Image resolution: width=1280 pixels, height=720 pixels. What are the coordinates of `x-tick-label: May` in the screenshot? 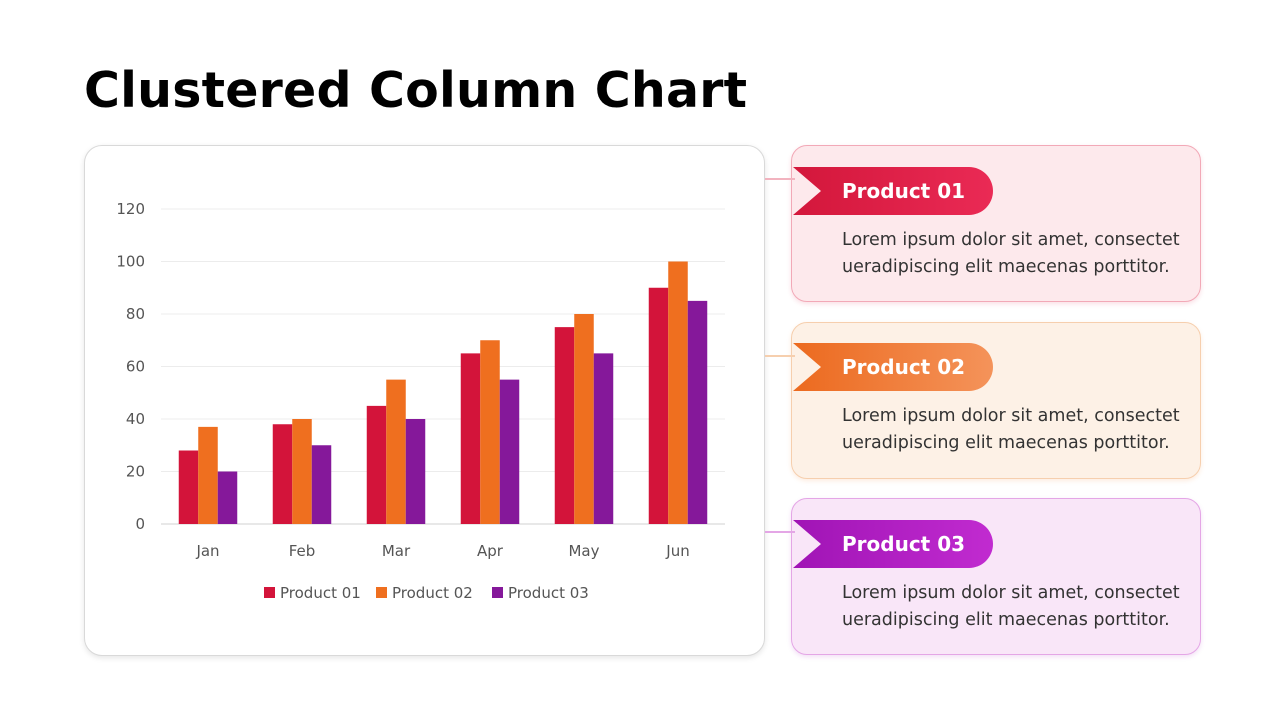 It's located at (583, 551).